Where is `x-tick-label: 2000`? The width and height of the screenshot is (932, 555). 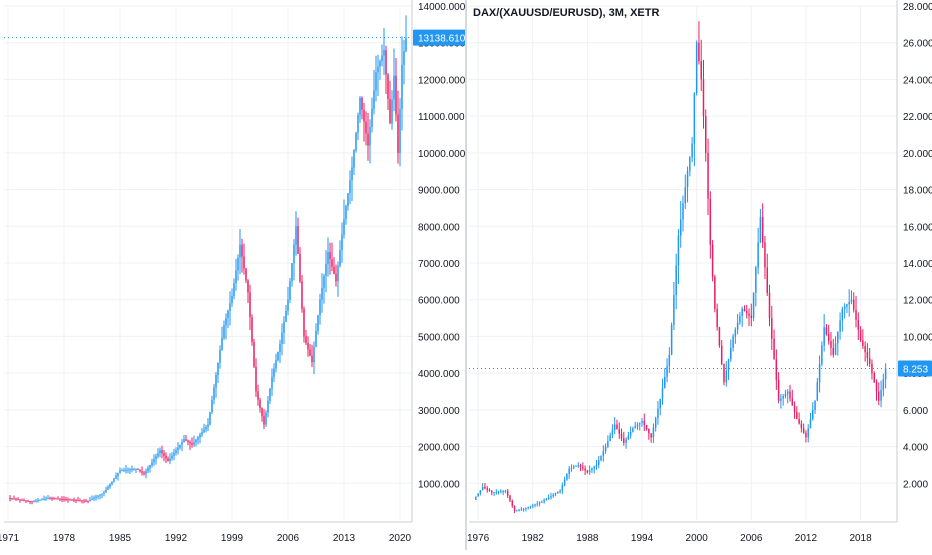 x-tick-label: 2000 is located at coordinates (697, 538).